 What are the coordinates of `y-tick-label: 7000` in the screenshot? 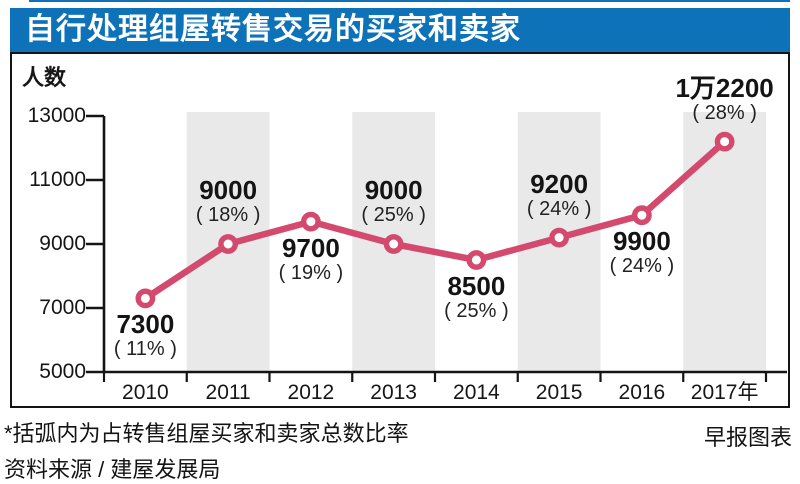 It's located at (62, 307).